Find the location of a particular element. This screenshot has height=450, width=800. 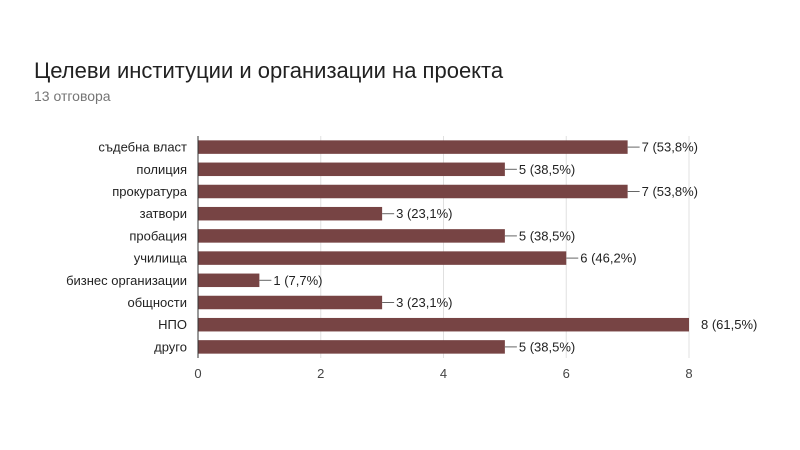

data-label: 6 (46,2%) is located at coordinates (608, 258).